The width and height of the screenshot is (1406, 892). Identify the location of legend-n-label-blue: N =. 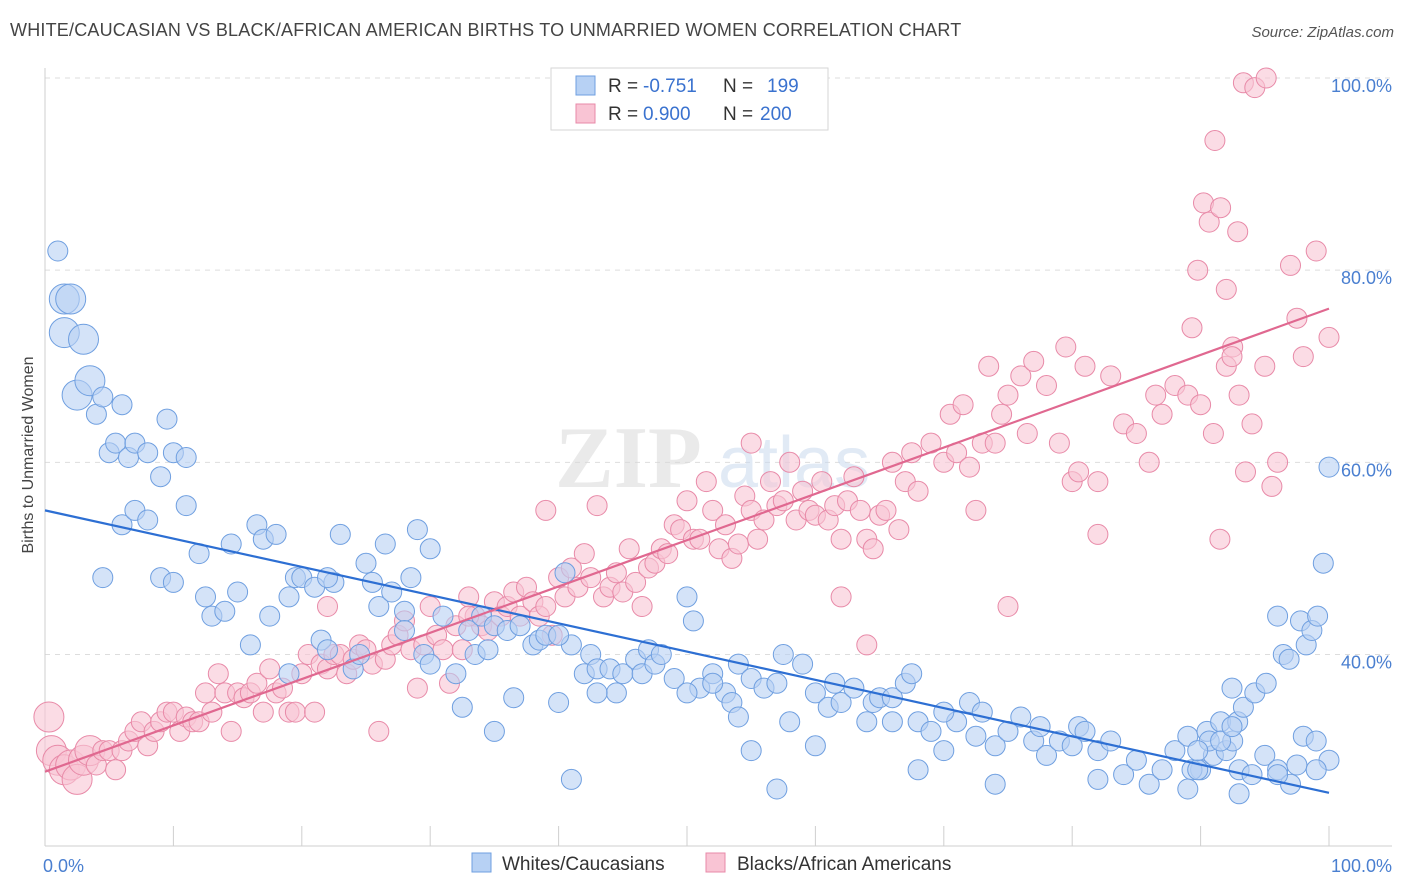
(738, 86).